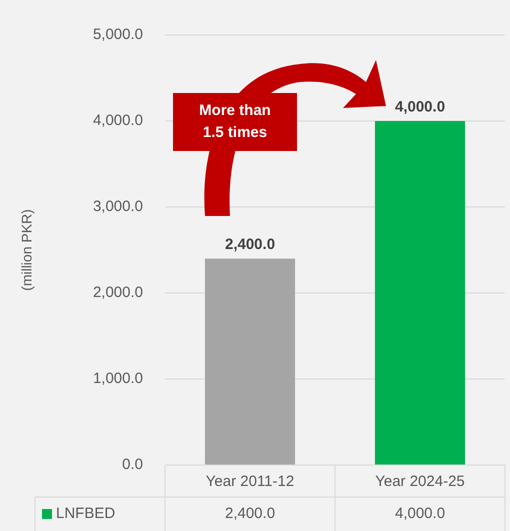  I want to click on y-tick-label: 1,000.0, so click(117, 379).